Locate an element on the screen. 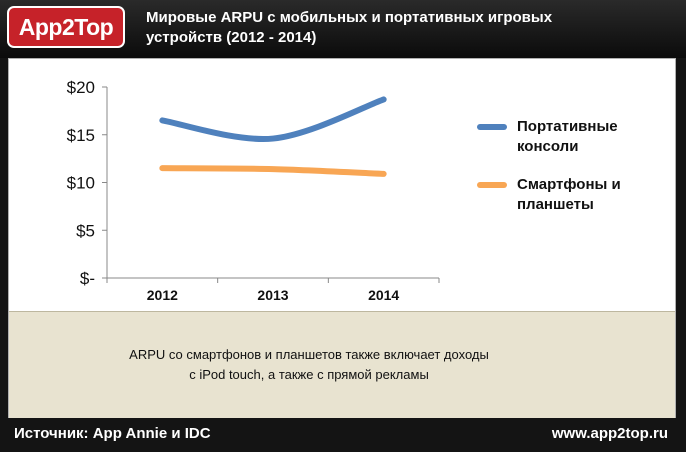 The image size is (686, 452). legend-item-handheld-consoles: Портативные консоли is located at coordinates (572, 137).